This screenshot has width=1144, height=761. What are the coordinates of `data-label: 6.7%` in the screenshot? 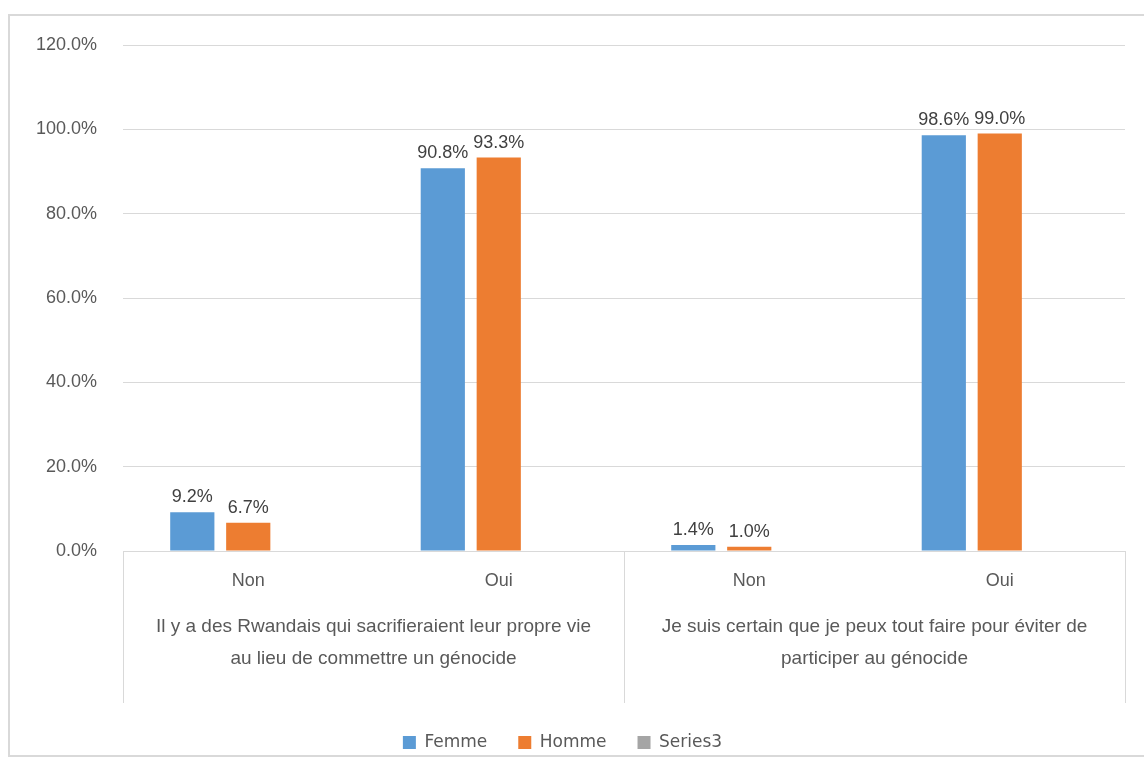 It's located at (248, 506).